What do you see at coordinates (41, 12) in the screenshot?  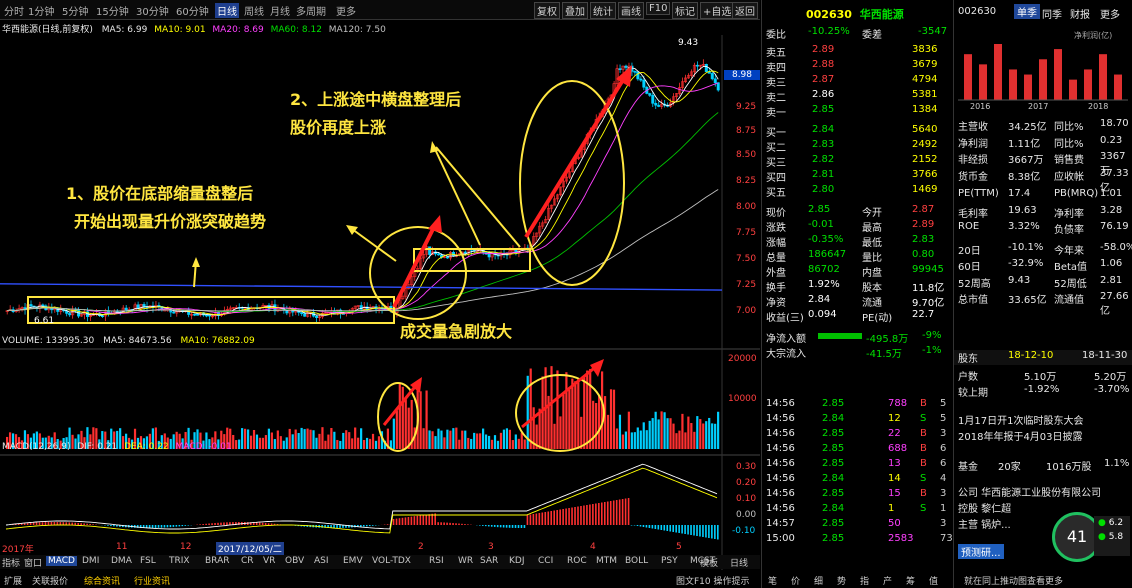 I see `period-tab-1min: 1分钟` at bounding box center [41, 12].